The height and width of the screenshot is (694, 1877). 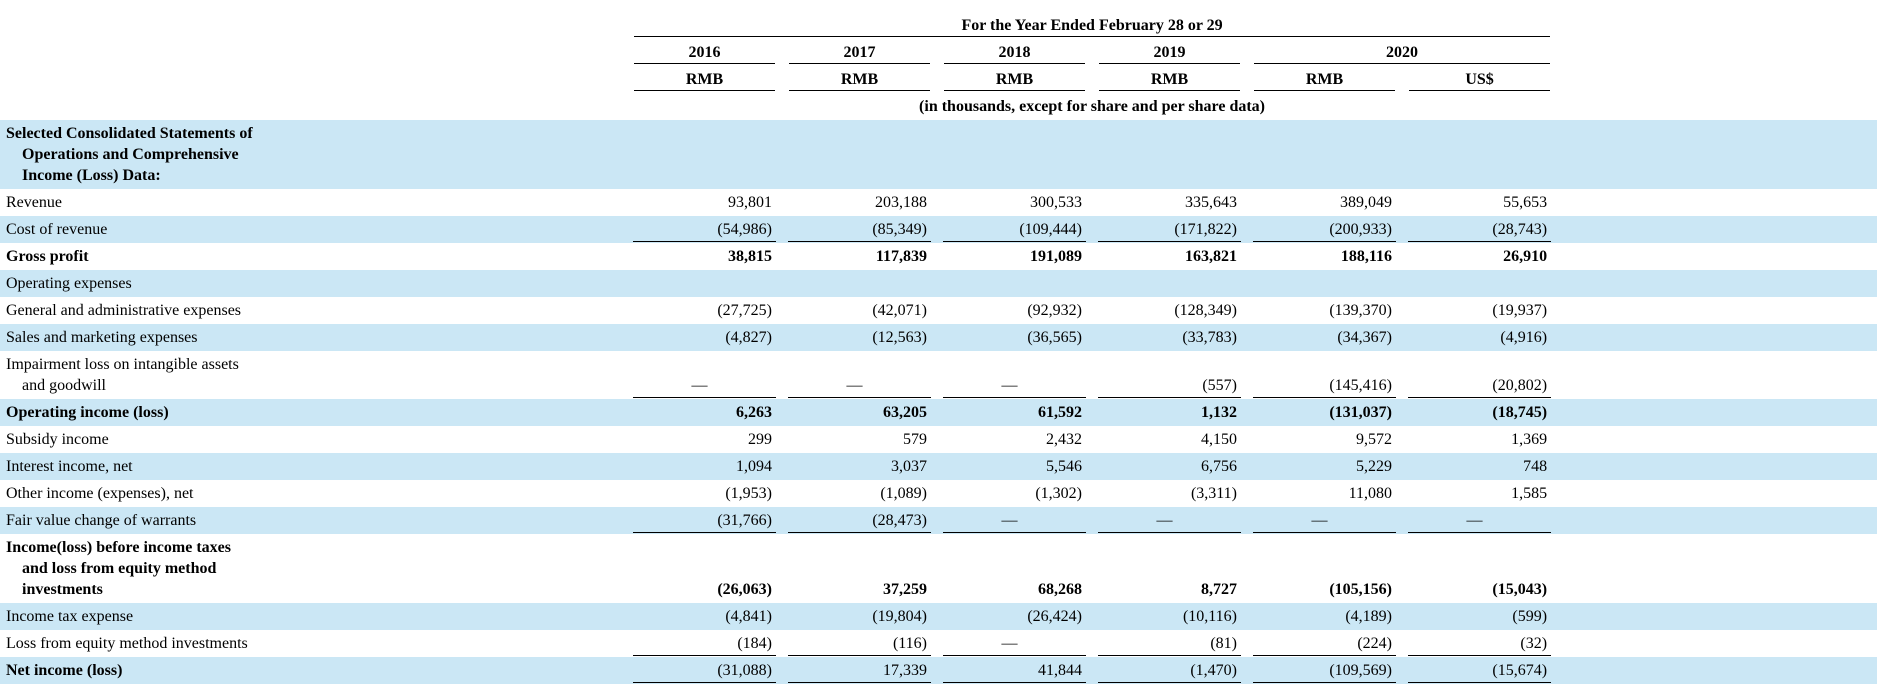 What do you see at coordinates (1324, 466) in the screenshot?
I see `value-cell: 5,229` at bounding box center [1324, 466].